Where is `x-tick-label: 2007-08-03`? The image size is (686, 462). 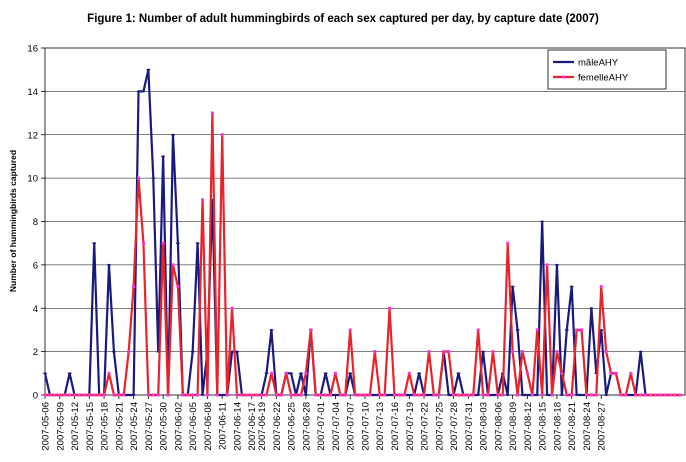
x-tick-label: 2007-08-03 is located at coordinates (484, 426).